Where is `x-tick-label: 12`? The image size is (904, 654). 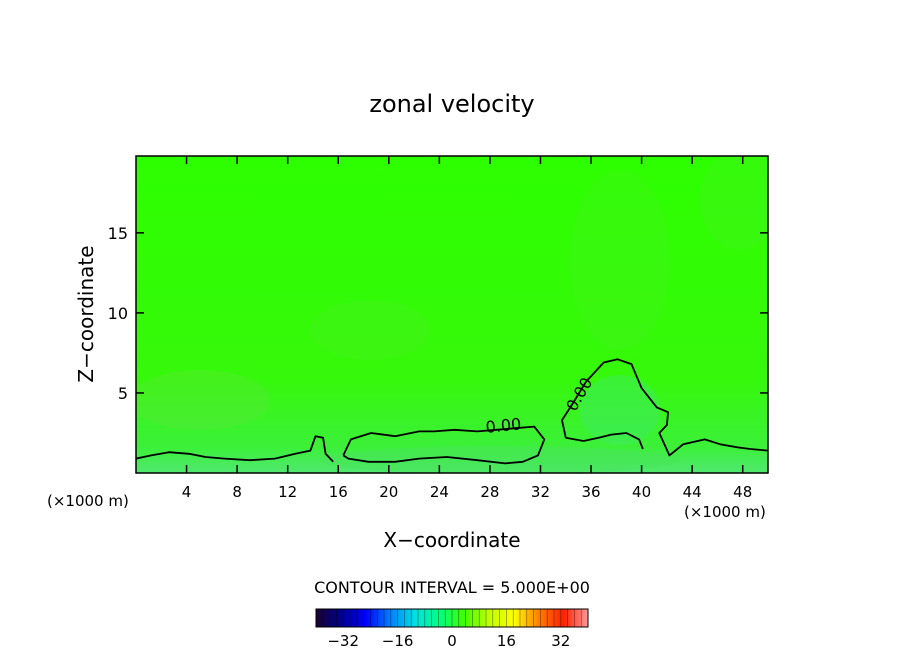 x-tick-label: 12 is located at coordinates (287, 492).